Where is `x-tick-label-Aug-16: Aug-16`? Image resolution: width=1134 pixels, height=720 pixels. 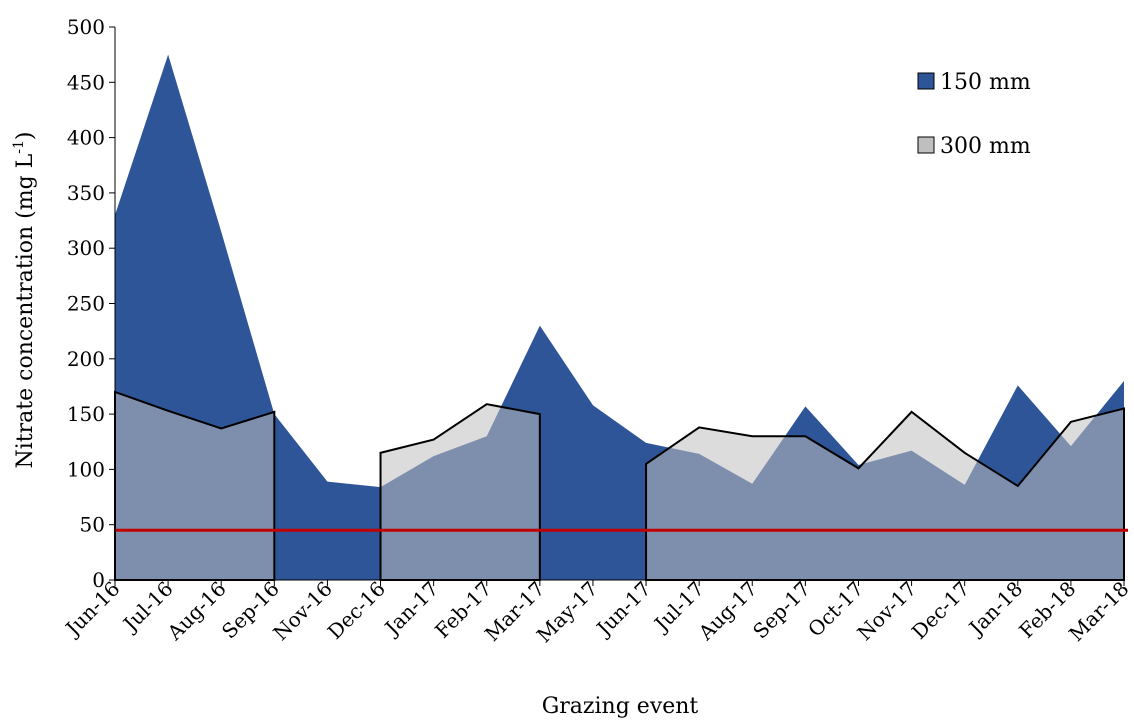
x-tick-label-Aug-16: Aug-16 is located at coordinates (196, 611).